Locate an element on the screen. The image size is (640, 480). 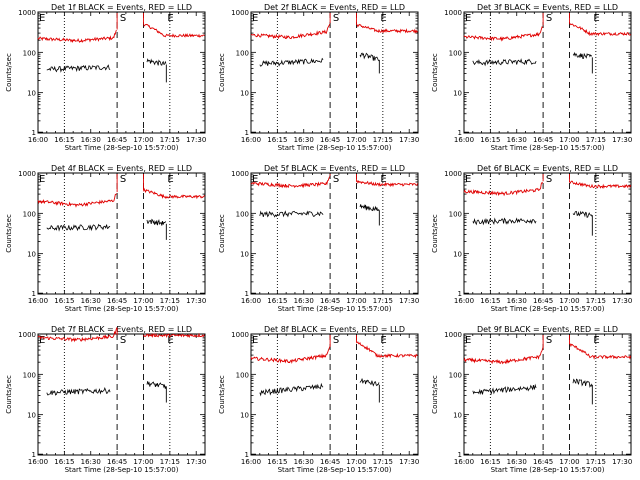
panel-title: Det 5f BLACK = Events, RED = LLD is located at coordinates (334, 168).